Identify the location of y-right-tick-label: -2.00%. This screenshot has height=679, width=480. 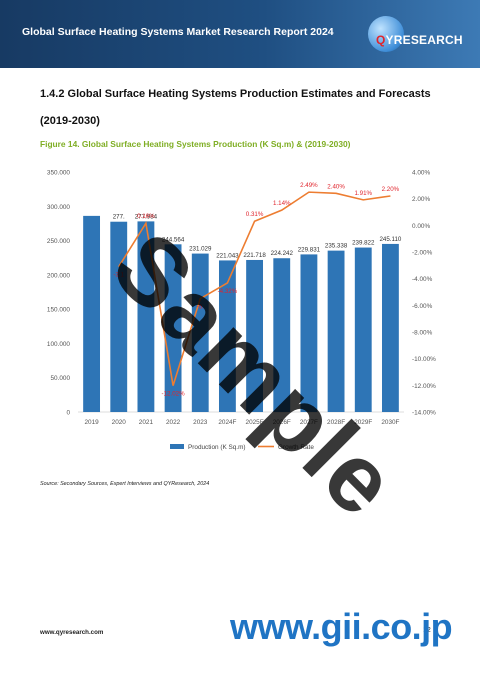
(422, 253).